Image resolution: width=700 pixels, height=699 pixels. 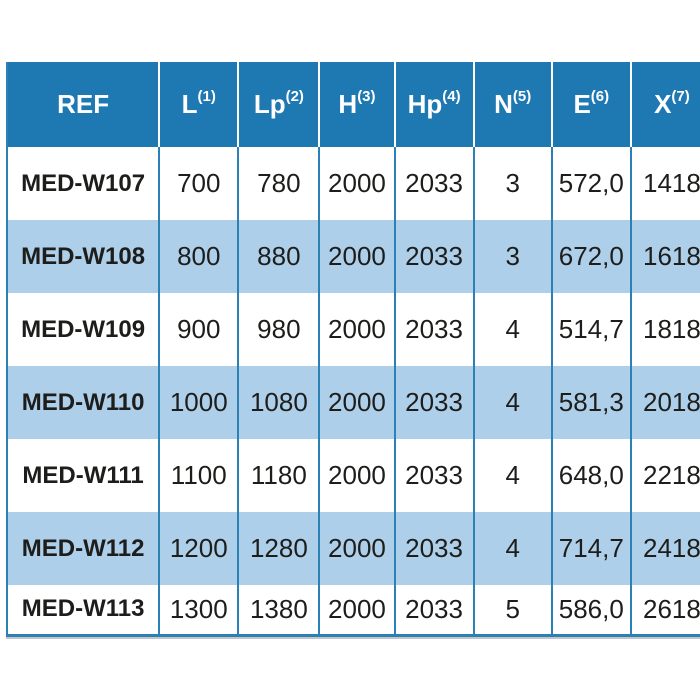 I want to click on cell-l: 1000, so click(x=198, y=402).